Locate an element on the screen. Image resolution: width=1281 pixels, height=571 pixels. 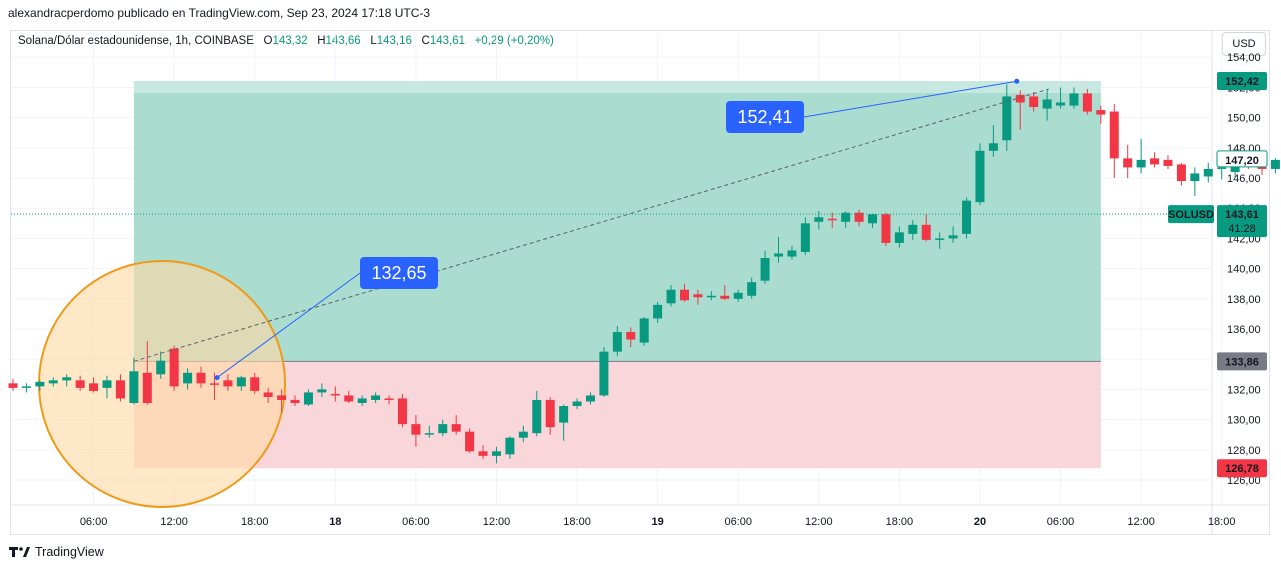
footer-brand: TradingView is located at coordinates (69, 552).